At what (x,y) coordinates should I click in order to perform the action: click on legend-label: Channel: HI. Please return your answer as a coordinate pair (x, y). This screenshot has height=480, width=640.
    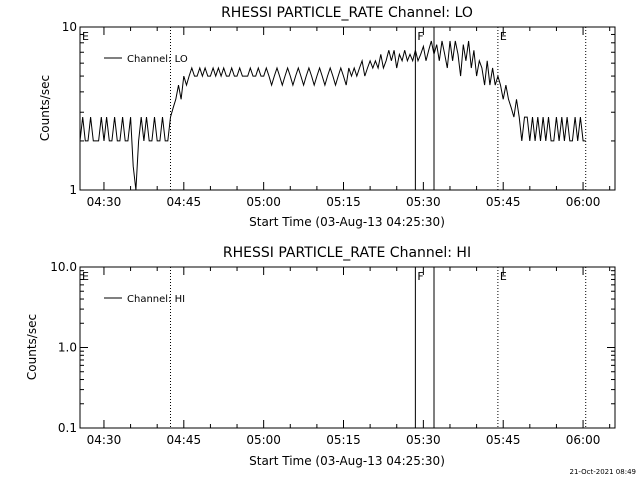
    Looking at the image, I should click on (156, 299).